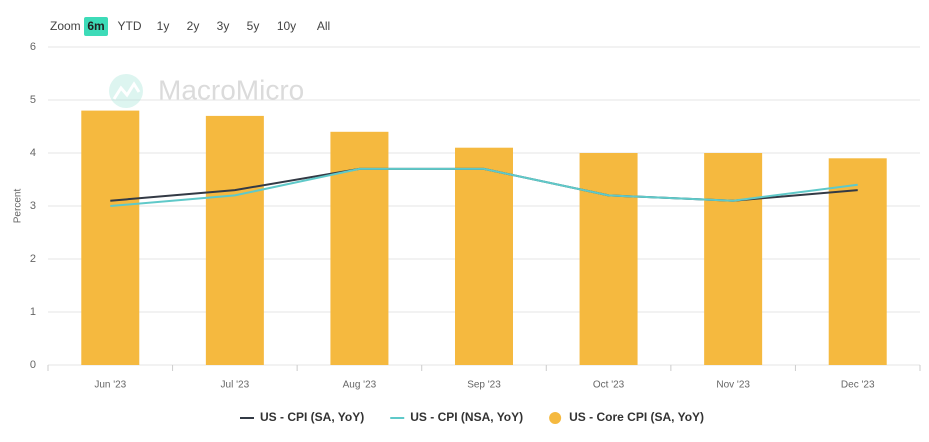  I want to click on x-tick-label: Jul '23, so click(235, 385).